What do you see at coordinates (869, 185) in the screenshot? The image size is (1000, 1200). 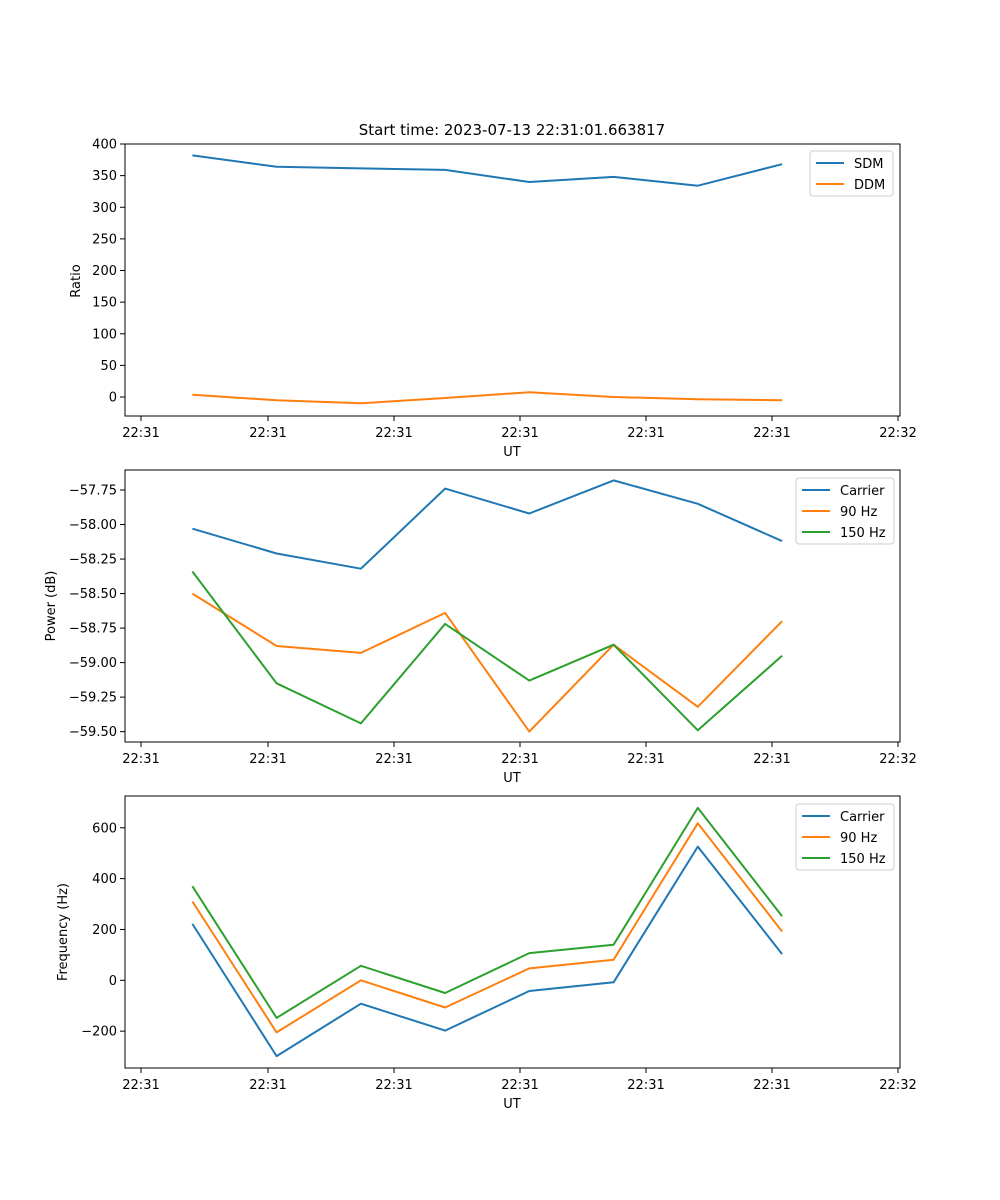 I see `legend-label: DDM` at bounding box center [869, 185].